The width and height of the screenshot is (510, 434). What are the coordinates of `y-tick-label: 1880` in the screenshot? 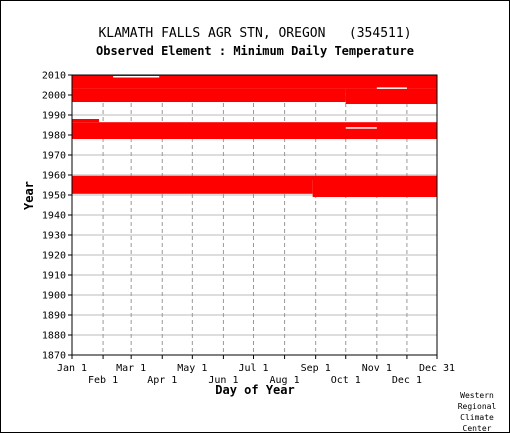 It's located at (54, 336).